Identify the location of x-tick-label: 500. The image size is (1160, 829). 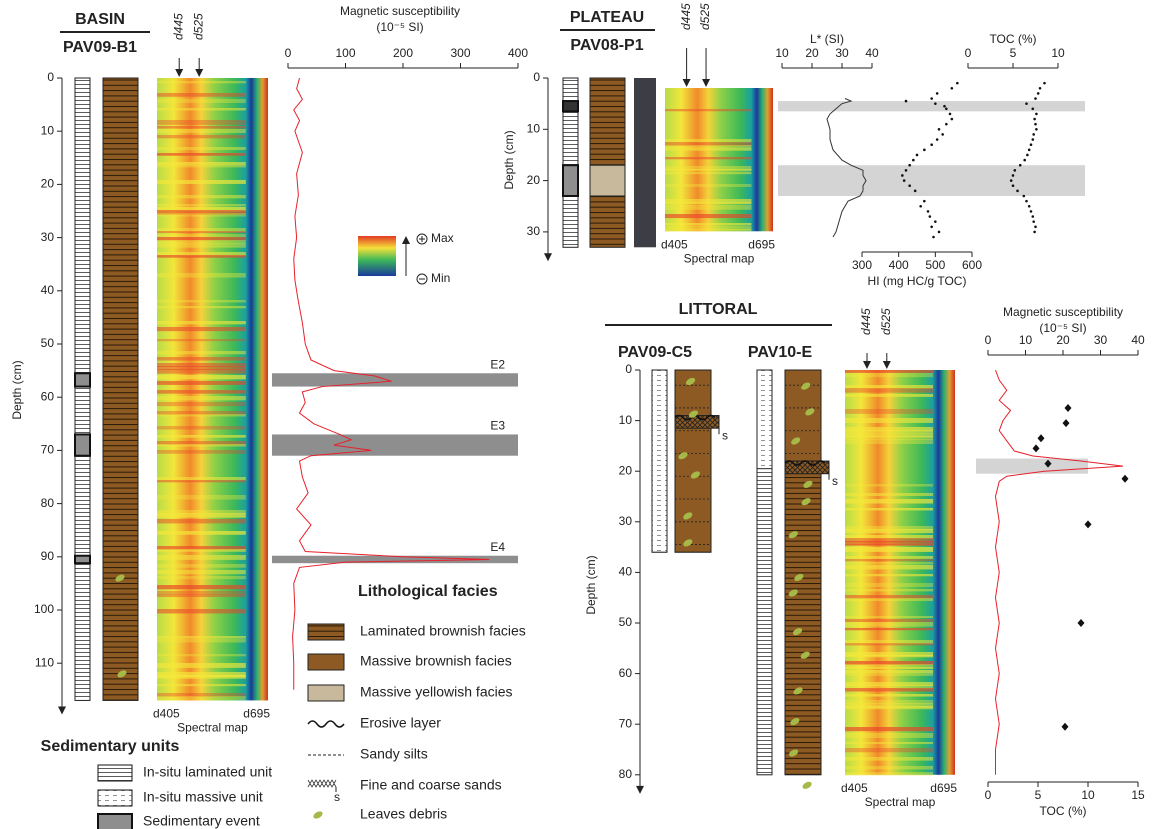
(935, 265).